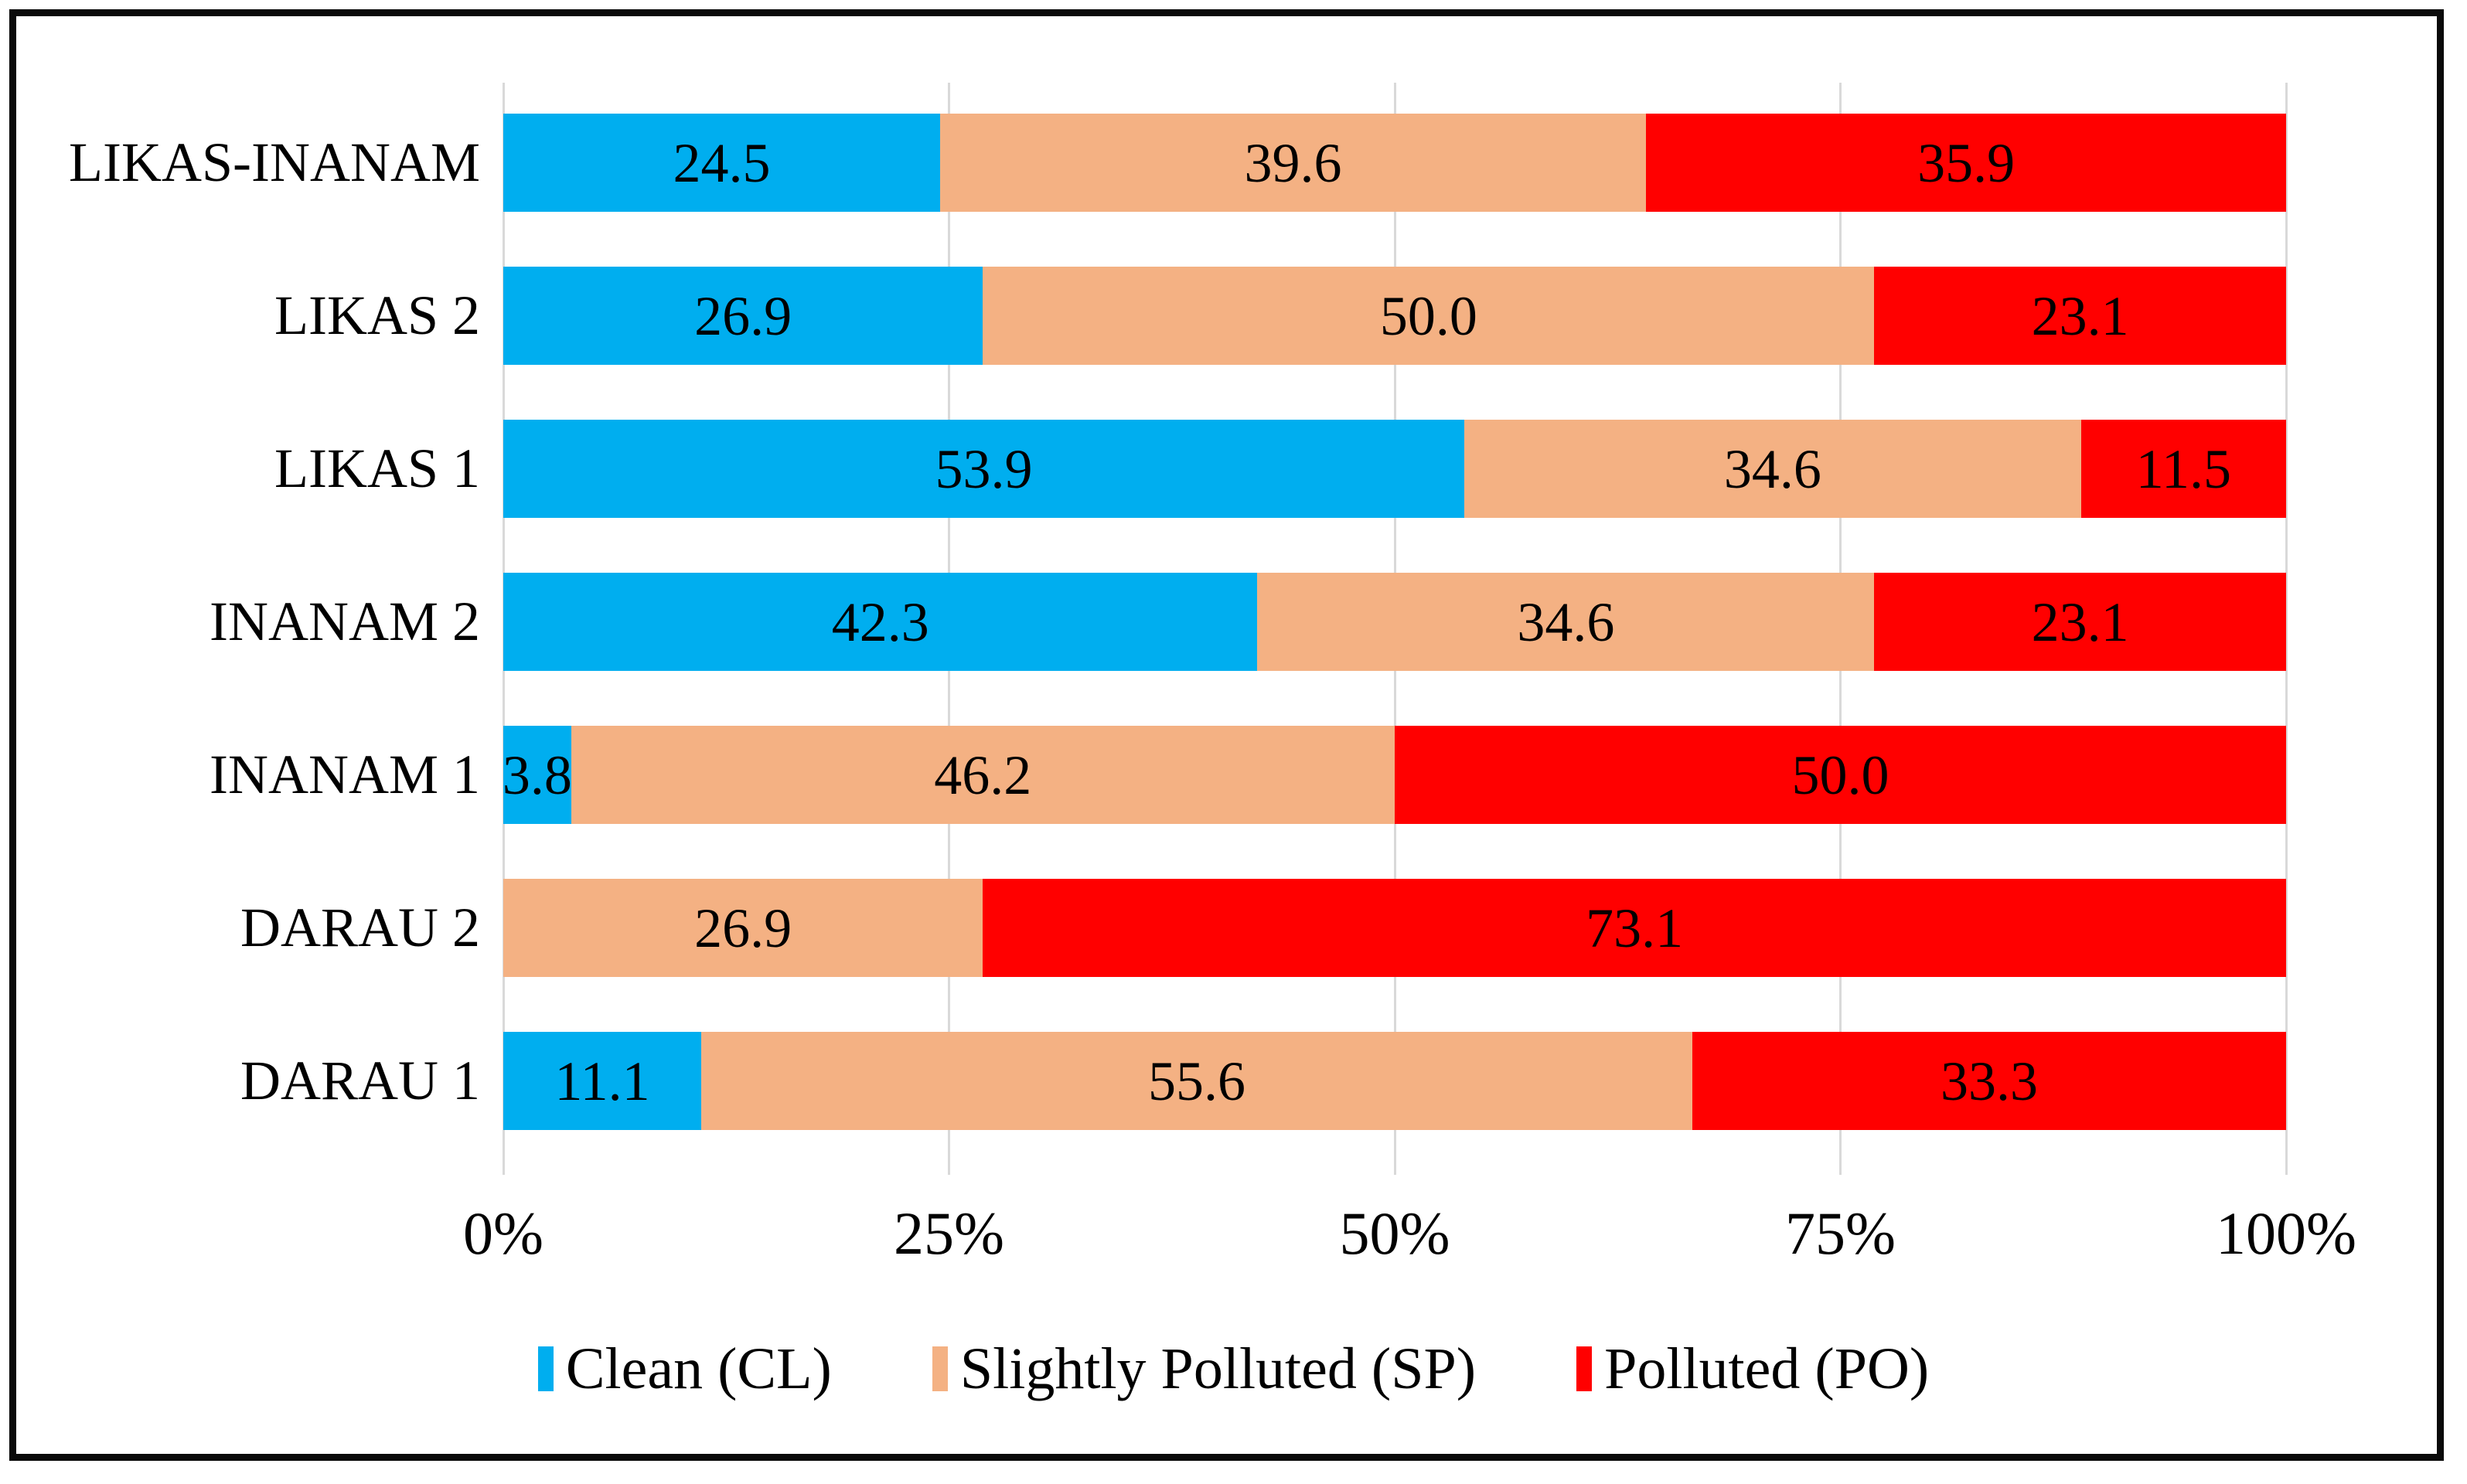 Image resolution: width=2467 pixels, height=1484 pixels. I want to click on bar-segment-polluted-po-inanam-2: 23.1, so click(2080, 622).